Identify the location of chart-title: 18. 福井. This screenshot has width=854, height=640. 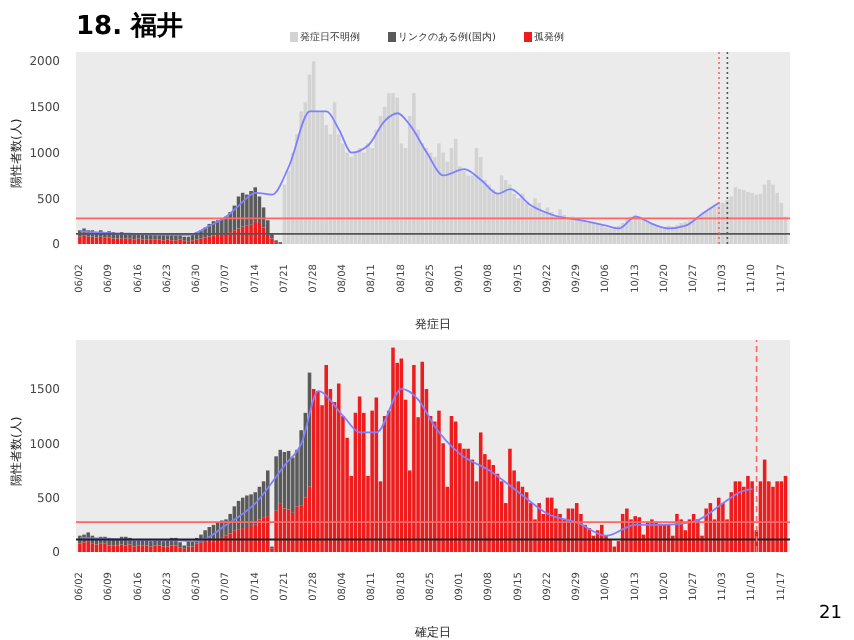
(130, 27).